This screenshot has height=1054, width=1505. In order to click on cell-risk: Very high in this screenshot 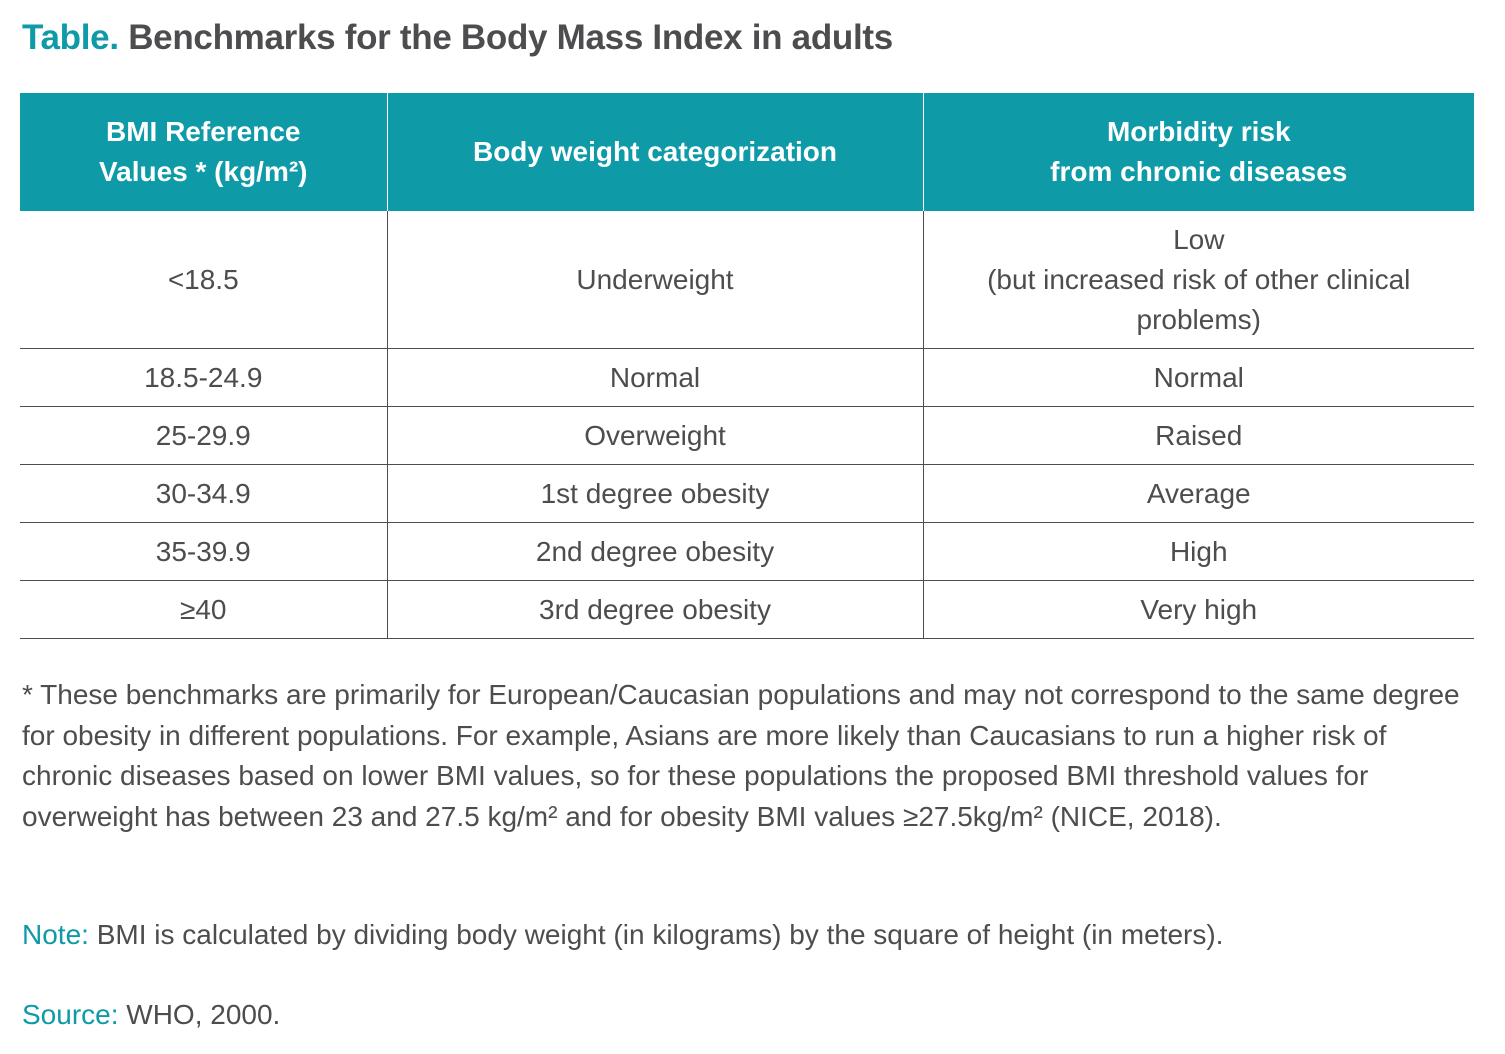, I will do `click(1198, 609)`.